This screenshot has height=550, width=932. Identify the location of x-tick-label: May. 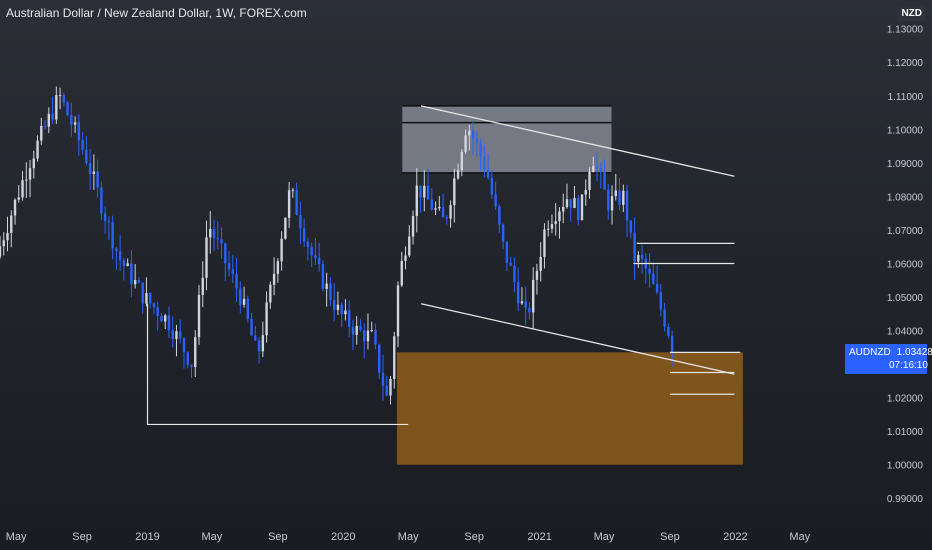
(16, 537).